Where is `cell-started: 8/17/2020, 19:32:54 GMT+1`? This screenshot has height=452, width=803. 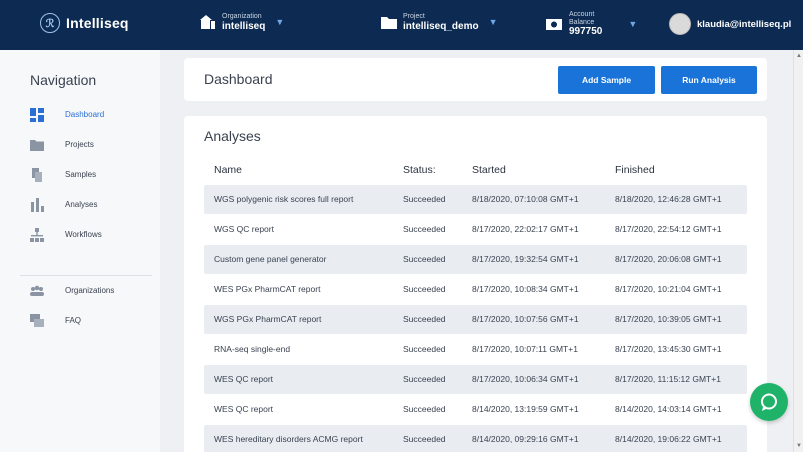 cell-started: 8/17/2020, 19:32:54 GMT+1 is located at coordinates (525, 259).